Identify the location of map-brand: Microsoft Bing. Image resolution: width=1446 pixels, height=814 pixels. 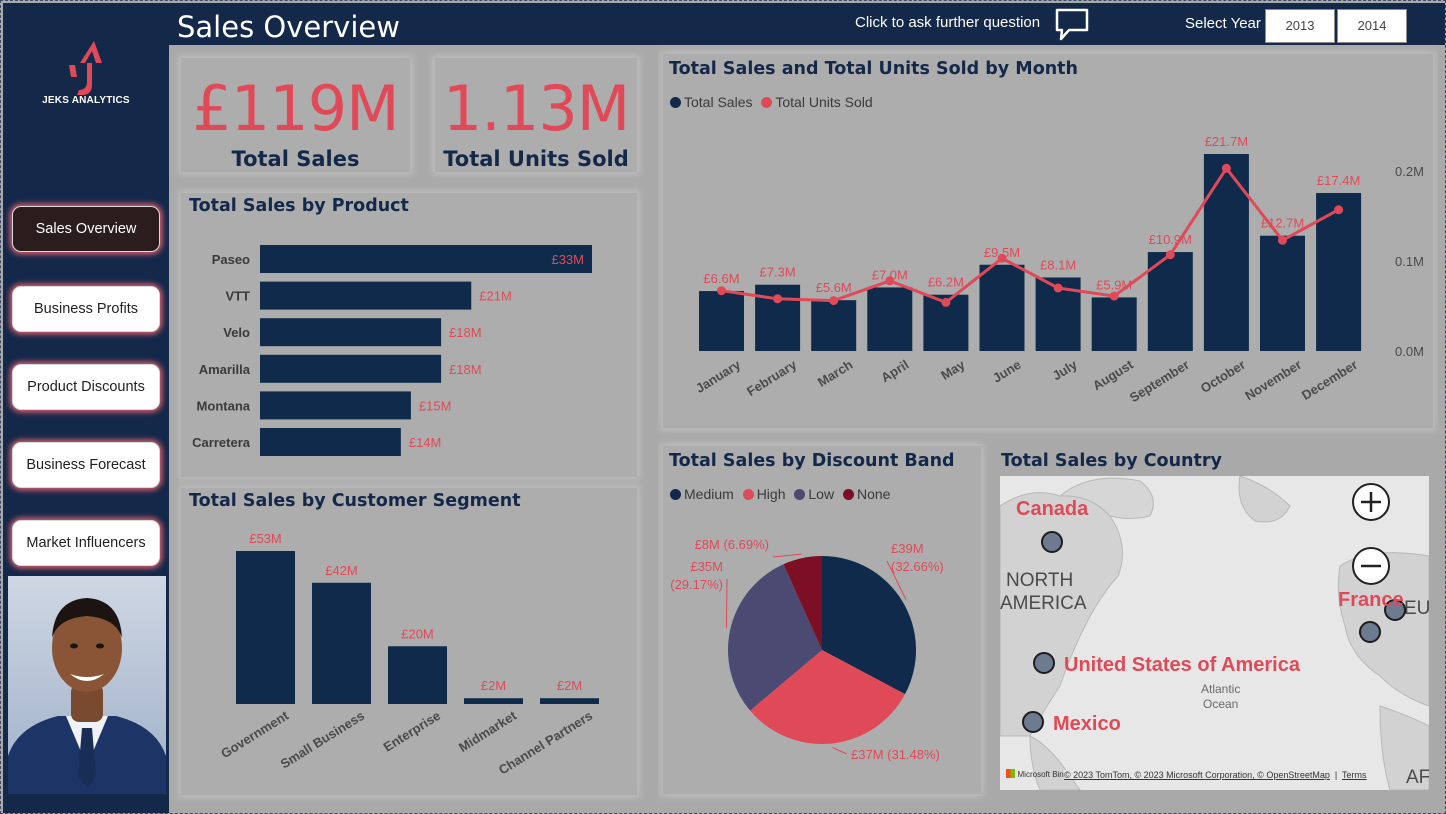
(1037, 774).